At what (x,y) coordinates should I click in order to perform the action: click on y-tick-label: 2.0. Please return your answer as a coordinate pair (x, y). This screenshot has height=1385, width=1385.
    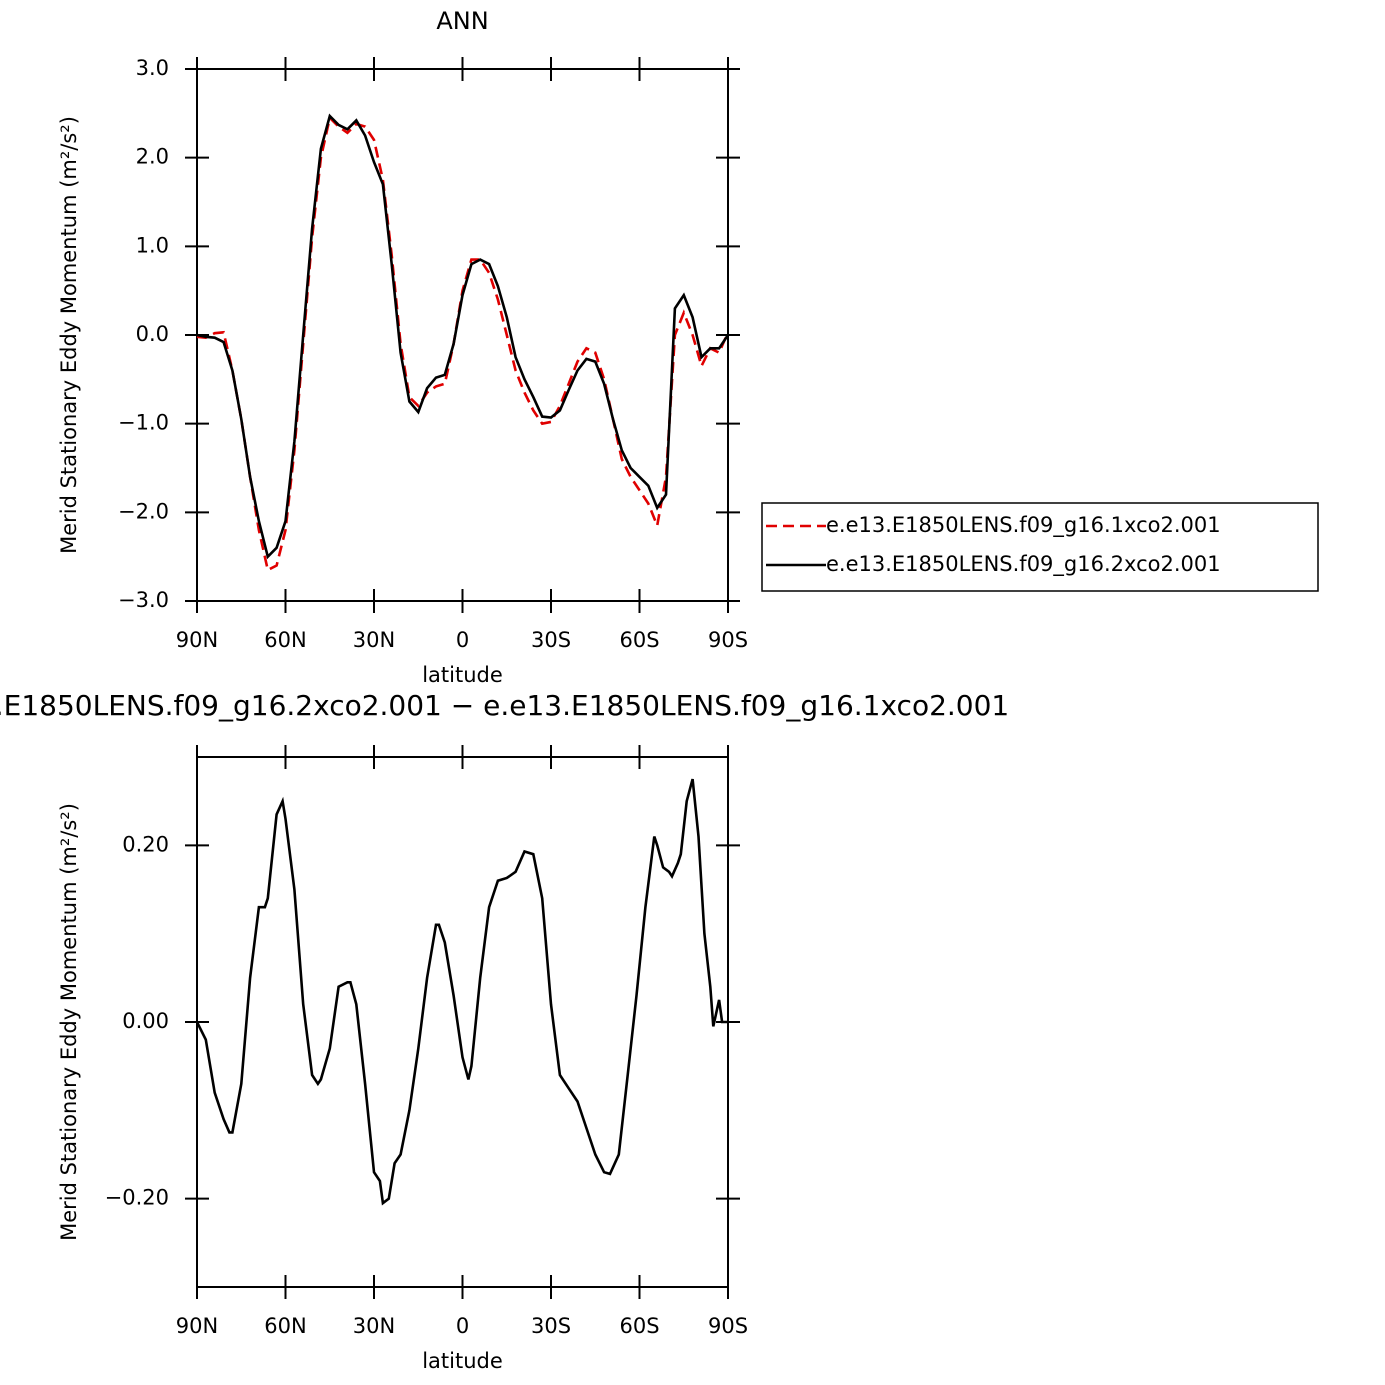
    Looking at the image, I should click on (152, 157).